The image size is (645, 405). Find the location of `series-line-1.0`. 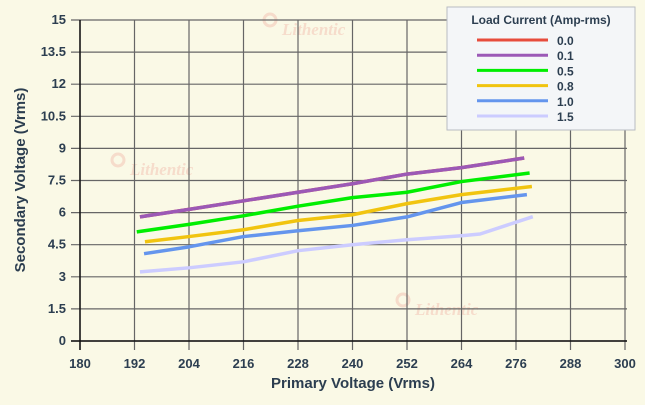

series-line-1.0 is located at coordinates (335, 224).